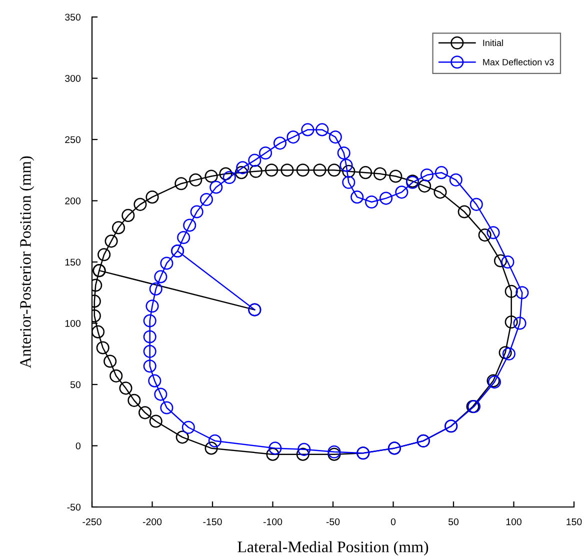 The image size is (585, 560). What do you see at coordinates (73, 262) in the screenshot?
I see `y-tick-label: 150` at bounding box center [73, 262].